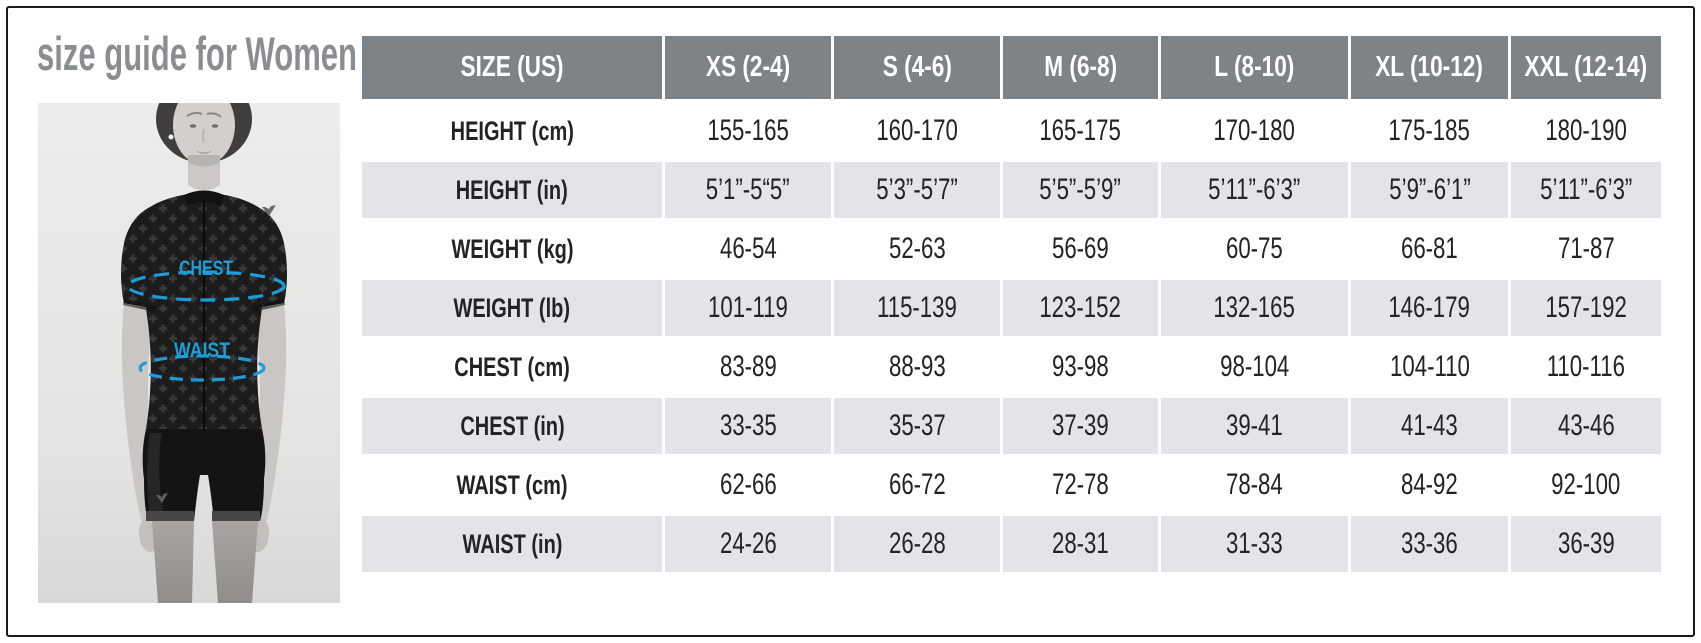 This screenshot has height=643, width=1701. I want to click on value-text: 78-84, so click(1254, 484).